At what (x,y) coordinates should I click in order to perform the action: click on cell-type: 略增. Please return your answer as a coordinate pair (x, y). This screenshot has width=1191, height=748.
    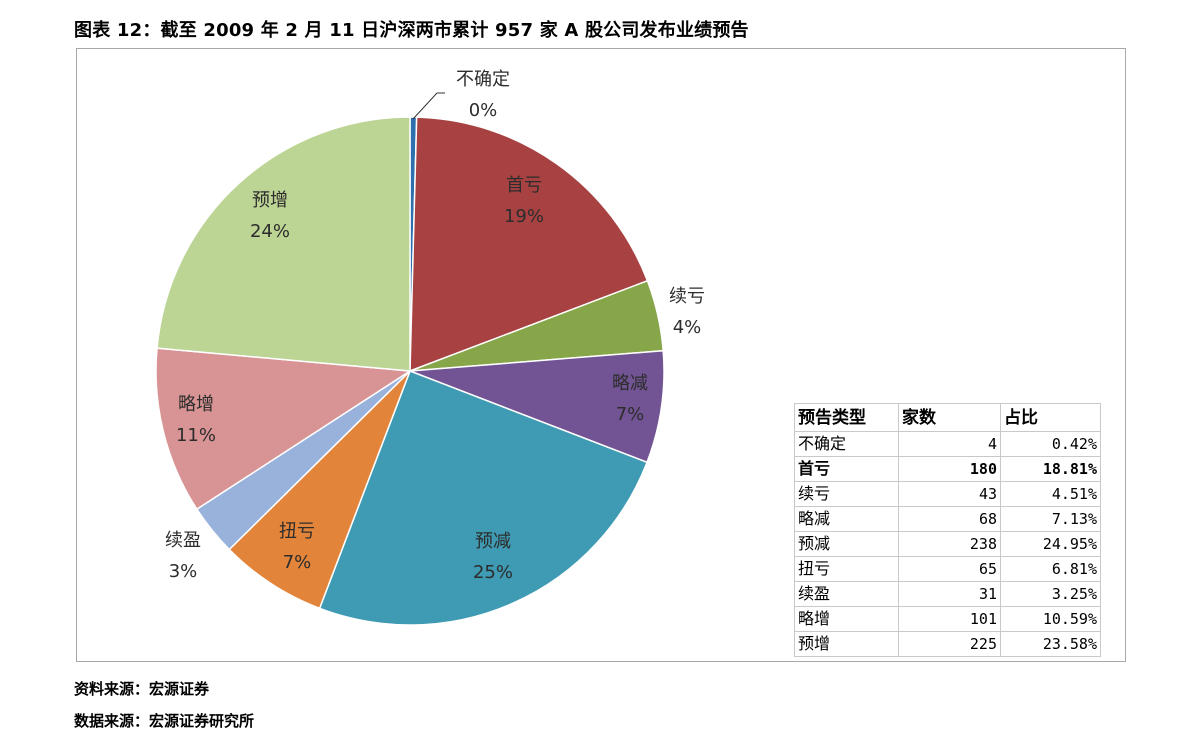
    Looking at the image, I should click on (846, 619).